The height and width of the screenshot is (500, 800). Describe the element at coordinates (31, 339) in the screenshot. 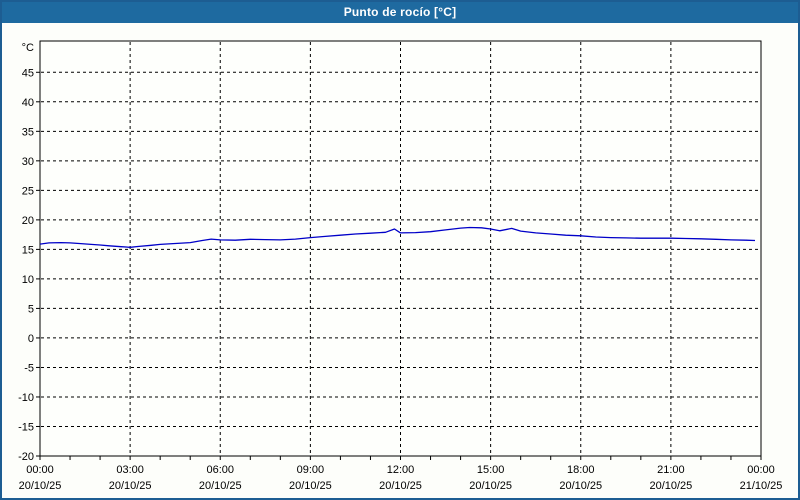

I see `y-tick-label: 0` at that location.